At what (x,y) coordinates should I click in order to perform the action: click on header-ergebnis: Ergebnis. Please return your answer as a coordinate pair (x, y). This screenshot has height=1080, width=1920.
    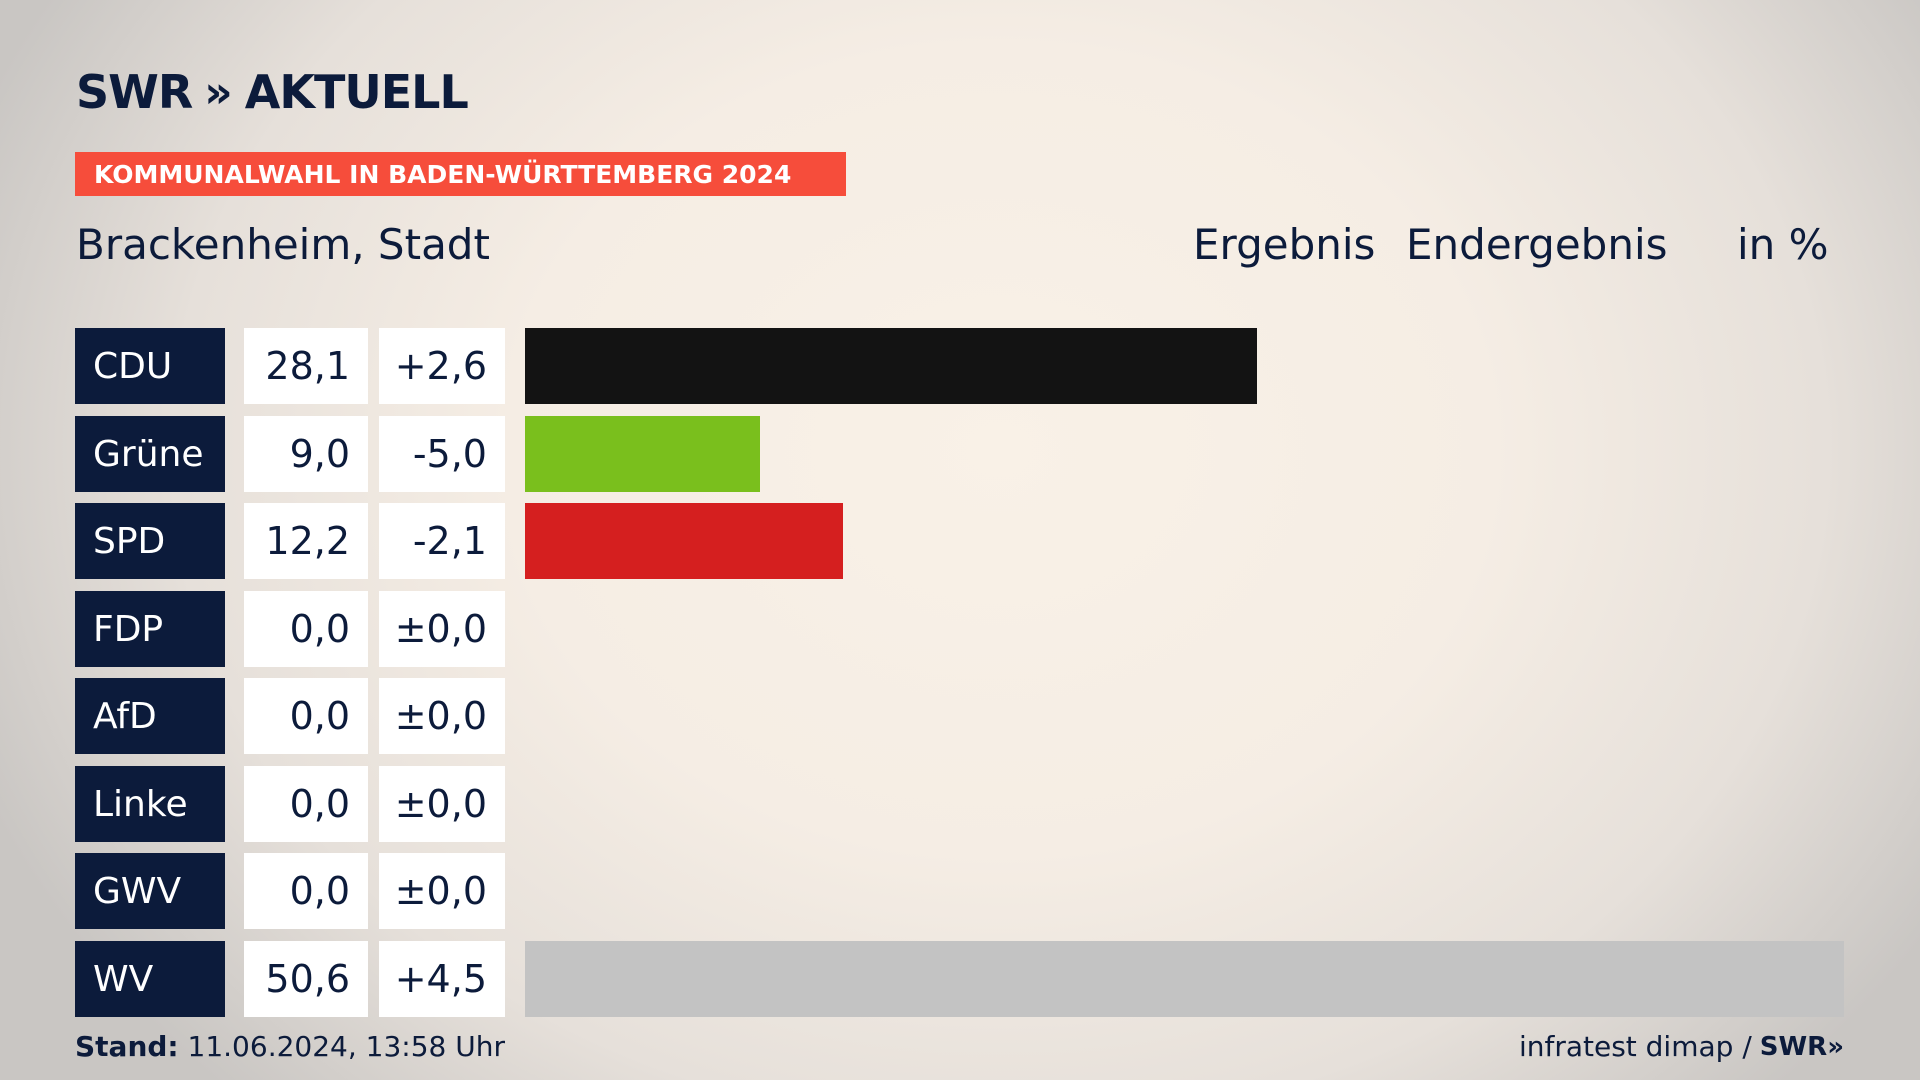
    Looking at the image, I should click on (1284, 244).